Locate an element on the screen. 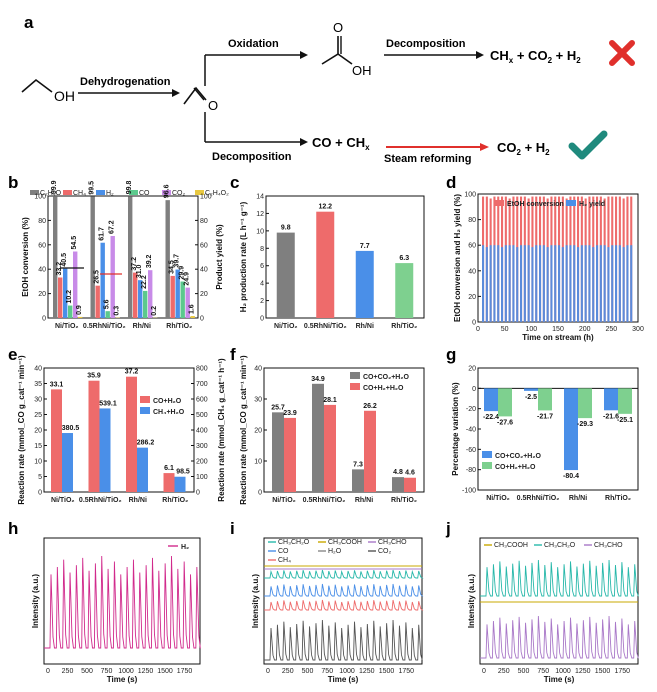  chart-g-y-tick-3: -40 is located at coordinates (471, 430).